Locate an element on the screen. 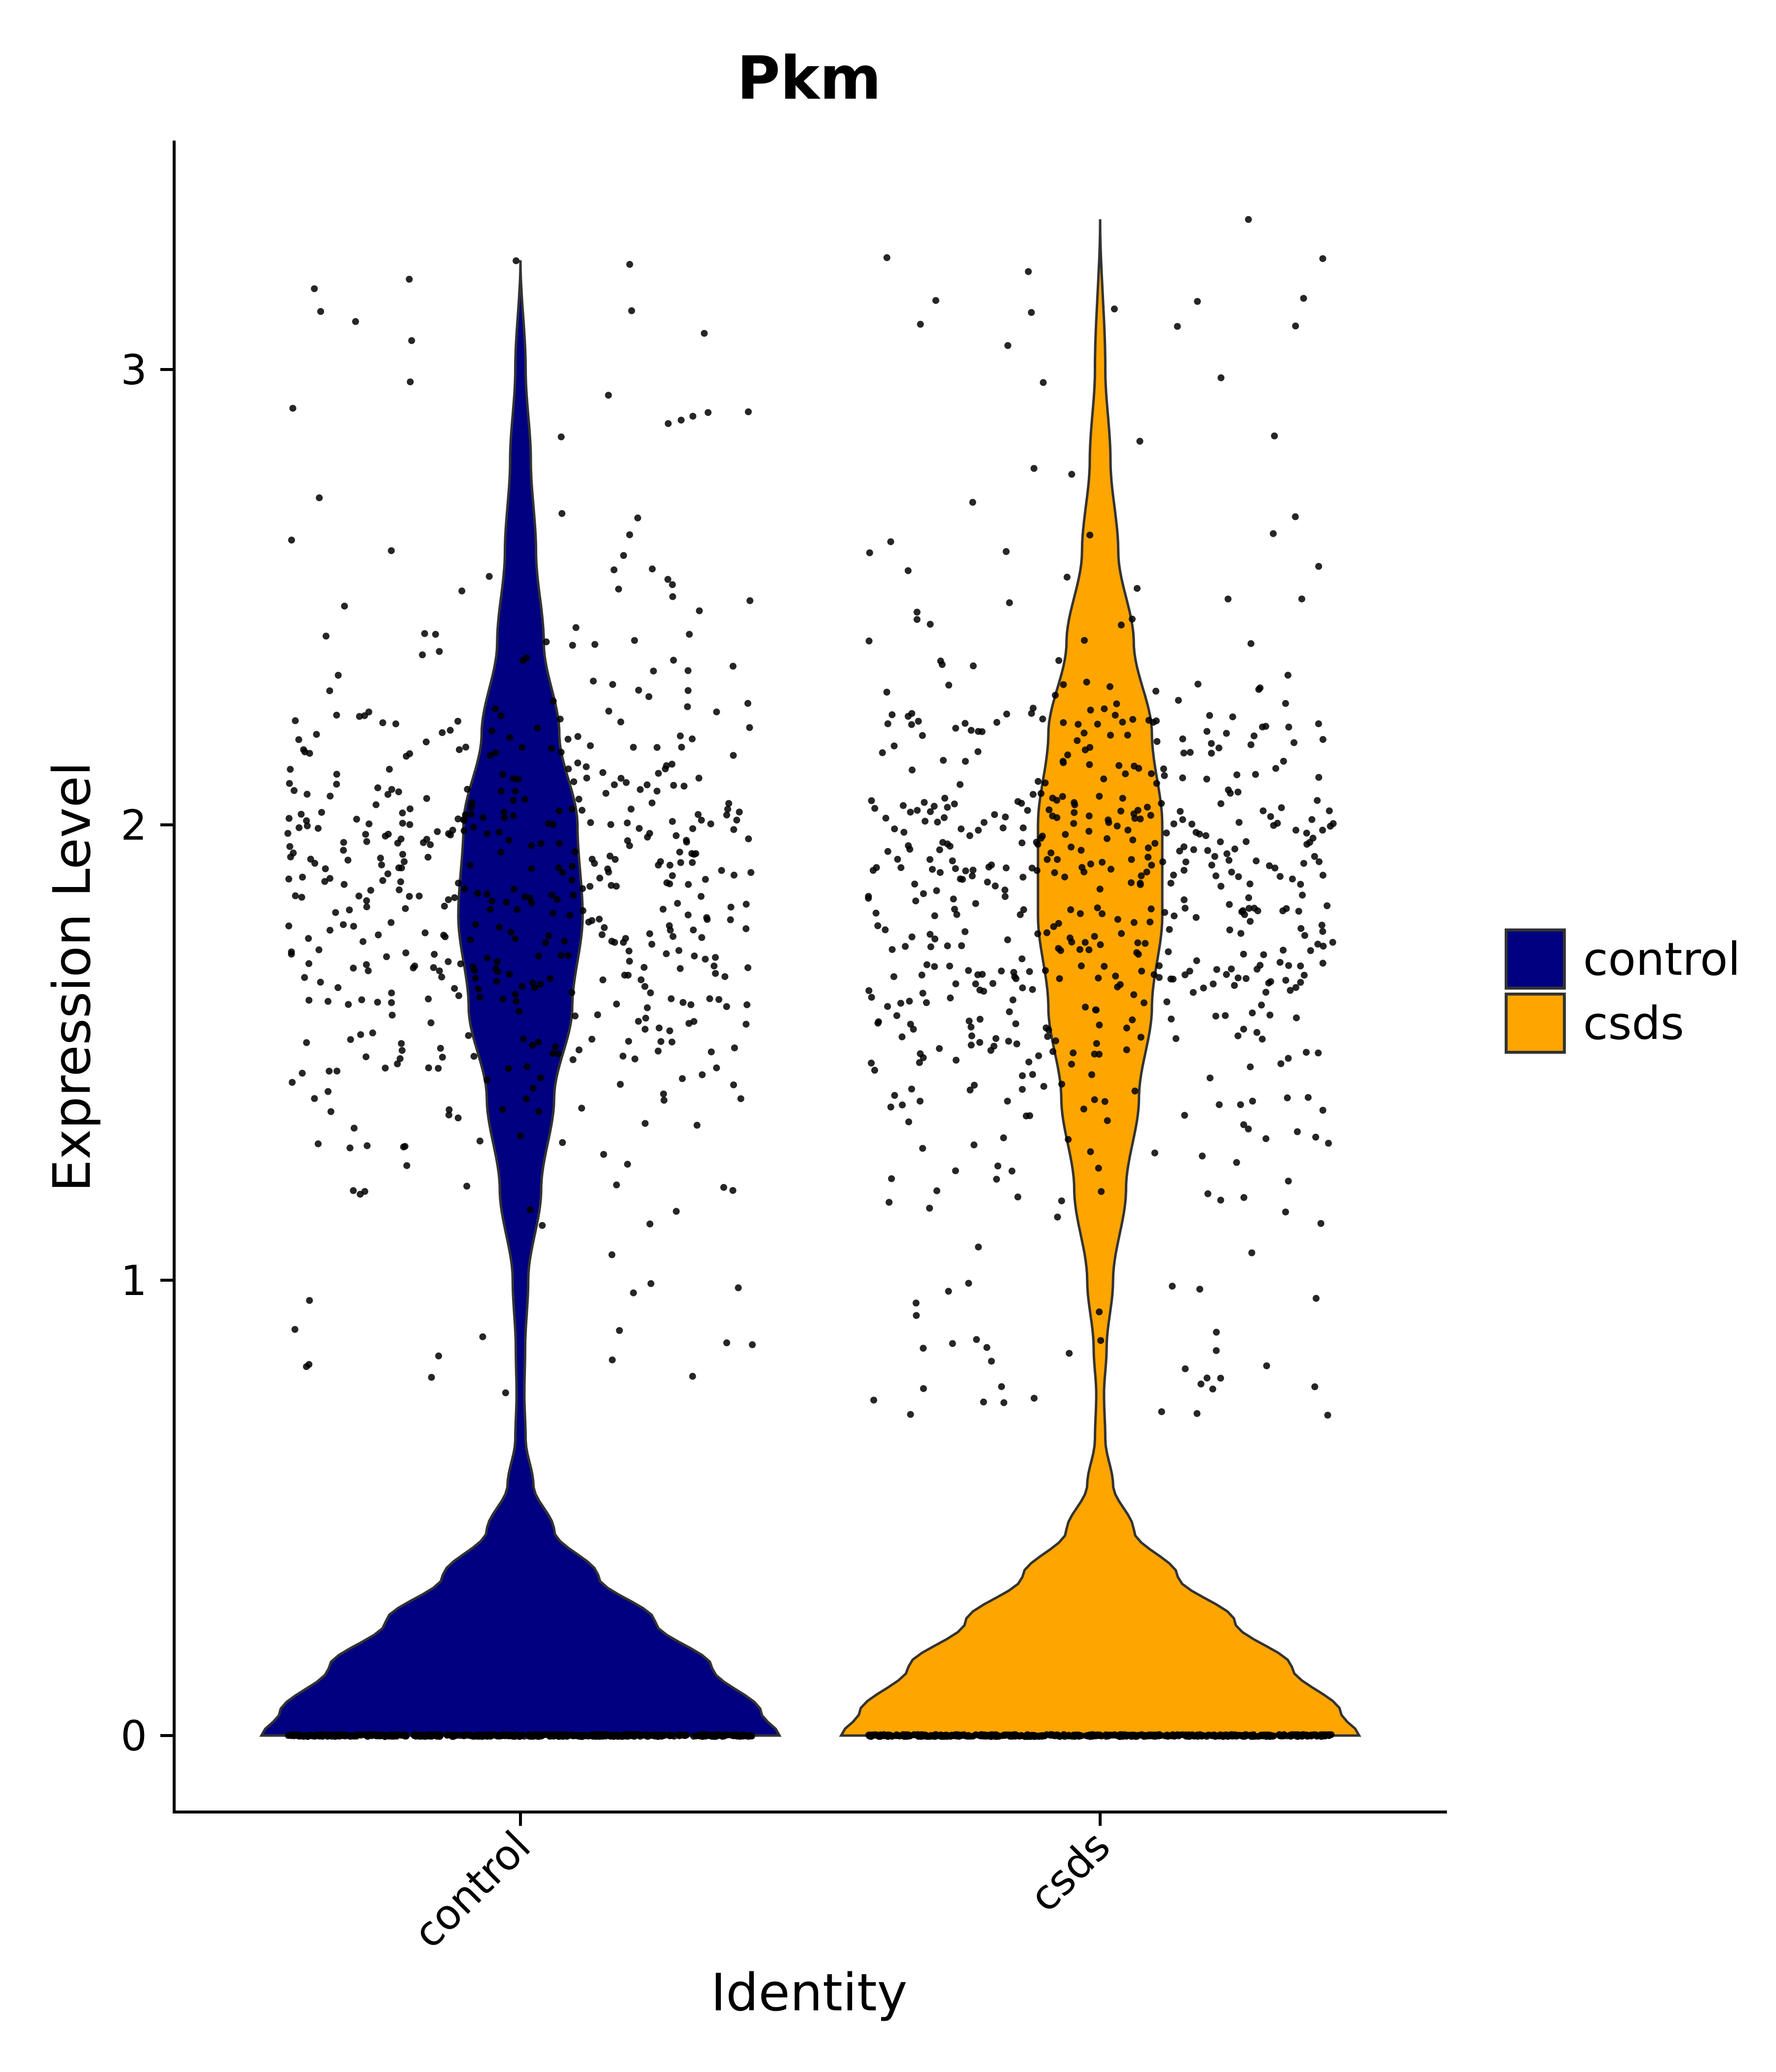  y-tick-label: 3 is located at coordinates (134, 370).